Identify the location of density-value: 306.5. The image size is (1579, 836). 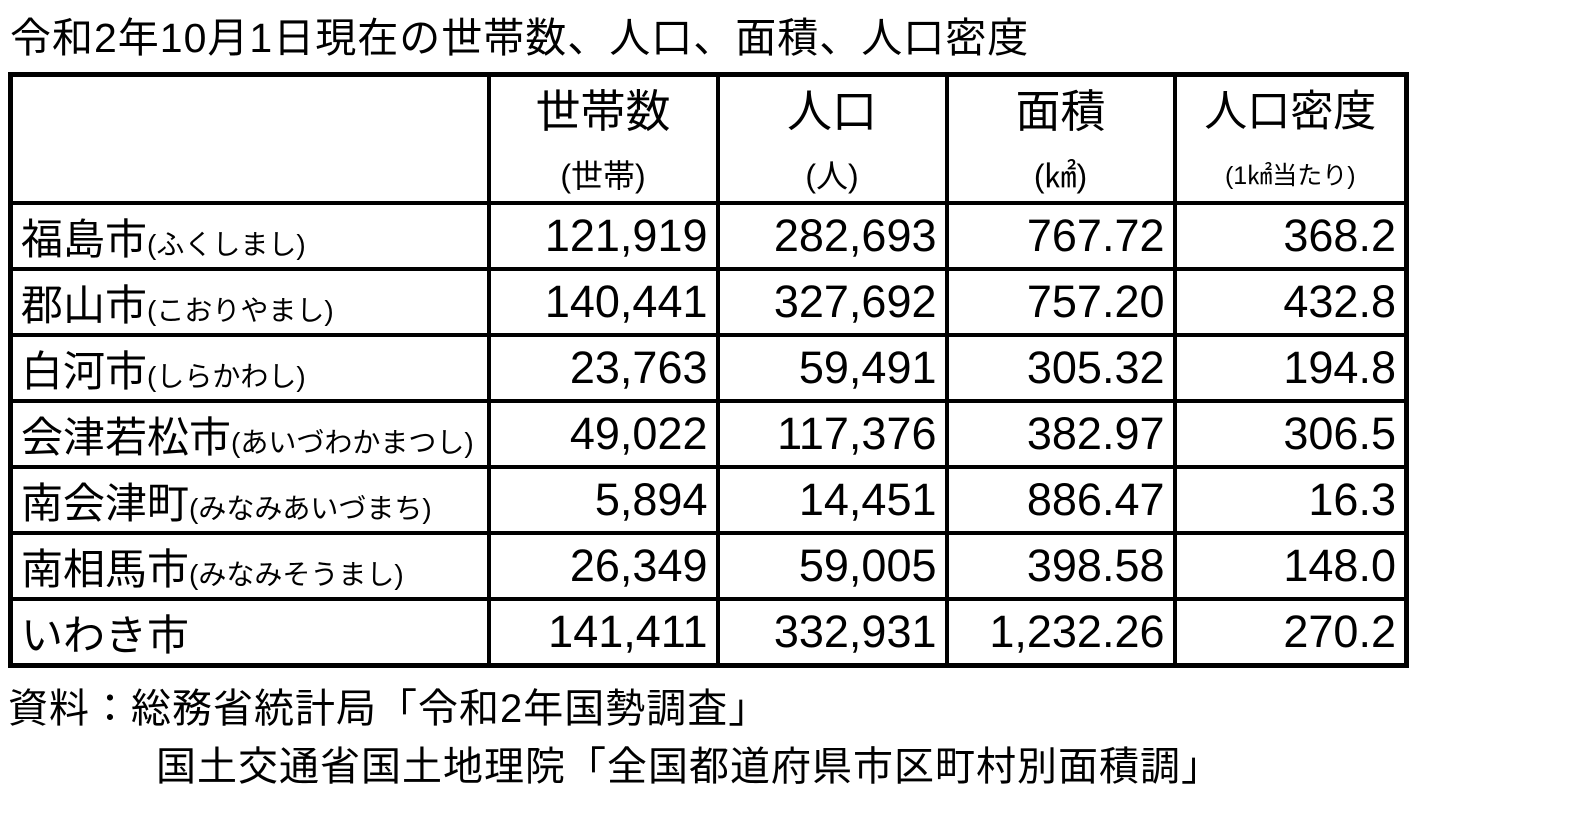
(1290, 434).